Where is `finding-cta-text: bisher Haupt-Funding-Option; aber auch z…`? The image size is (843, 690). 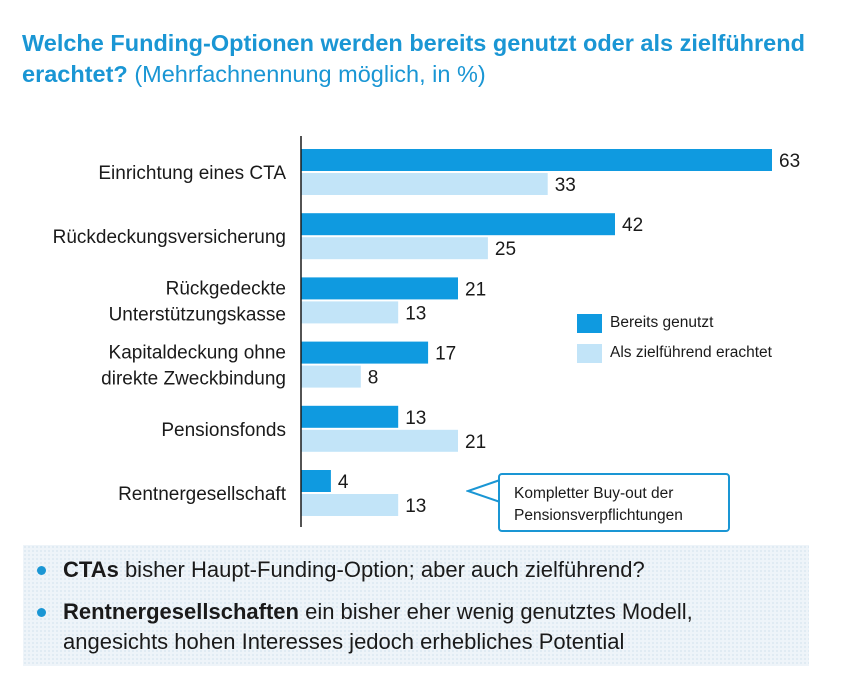
finding-cta-text: bisher Haupt-Funding-Option; aber auch z… is located at coordinates (381, 569).